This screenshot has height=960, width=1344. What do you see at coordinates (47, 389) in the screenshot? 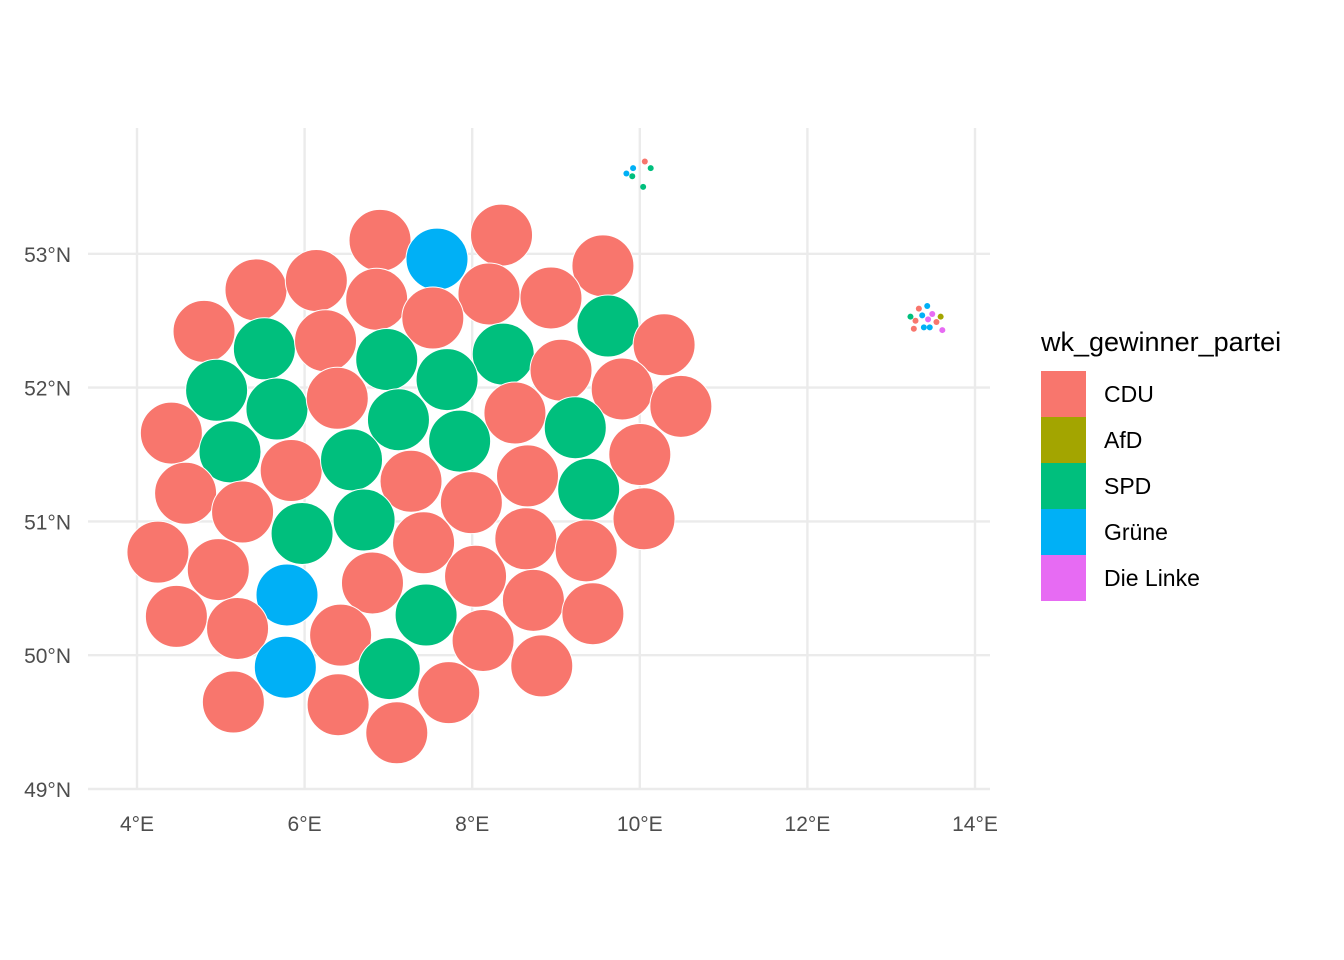
I see `y-tick-label: 52°N` at bounding box center [47, 389].